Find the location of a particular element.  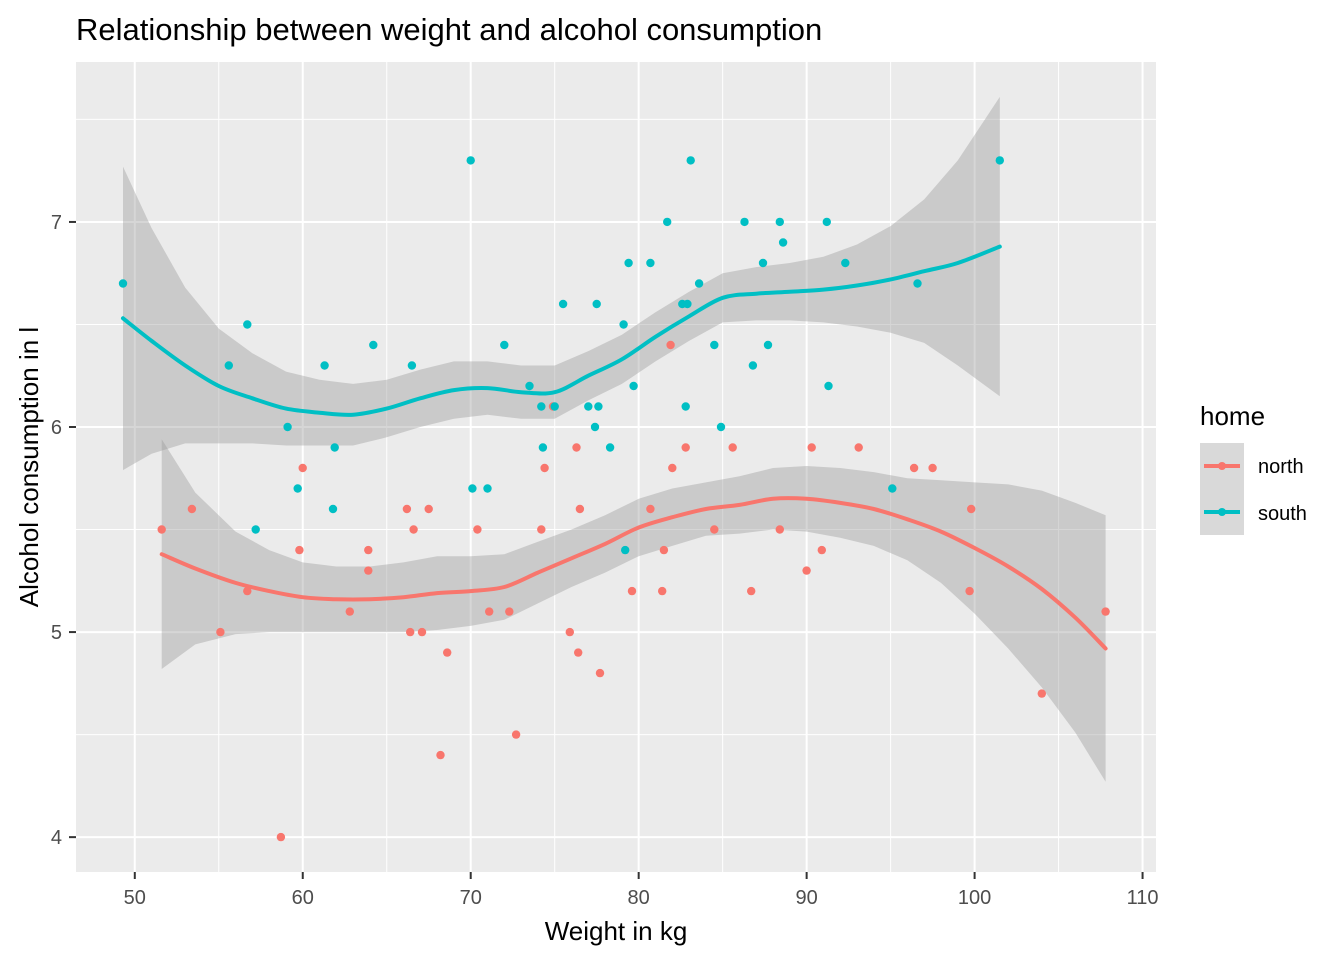

x-tick-label: 50 is located at coordinates (135, 898).